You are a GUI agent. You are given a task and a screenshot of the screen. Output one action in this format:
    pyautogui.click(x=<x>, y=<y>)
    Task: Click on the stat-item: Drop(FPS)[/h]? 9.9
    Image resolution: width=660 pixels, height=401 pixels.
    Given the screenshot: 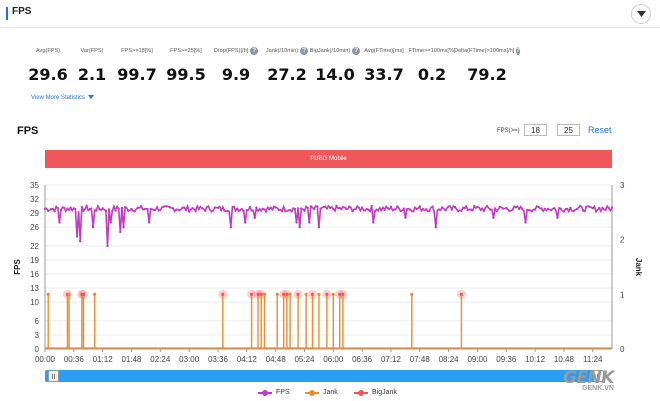 What is the action you would take?
    pyautogui.click(x=236, y=65)
    